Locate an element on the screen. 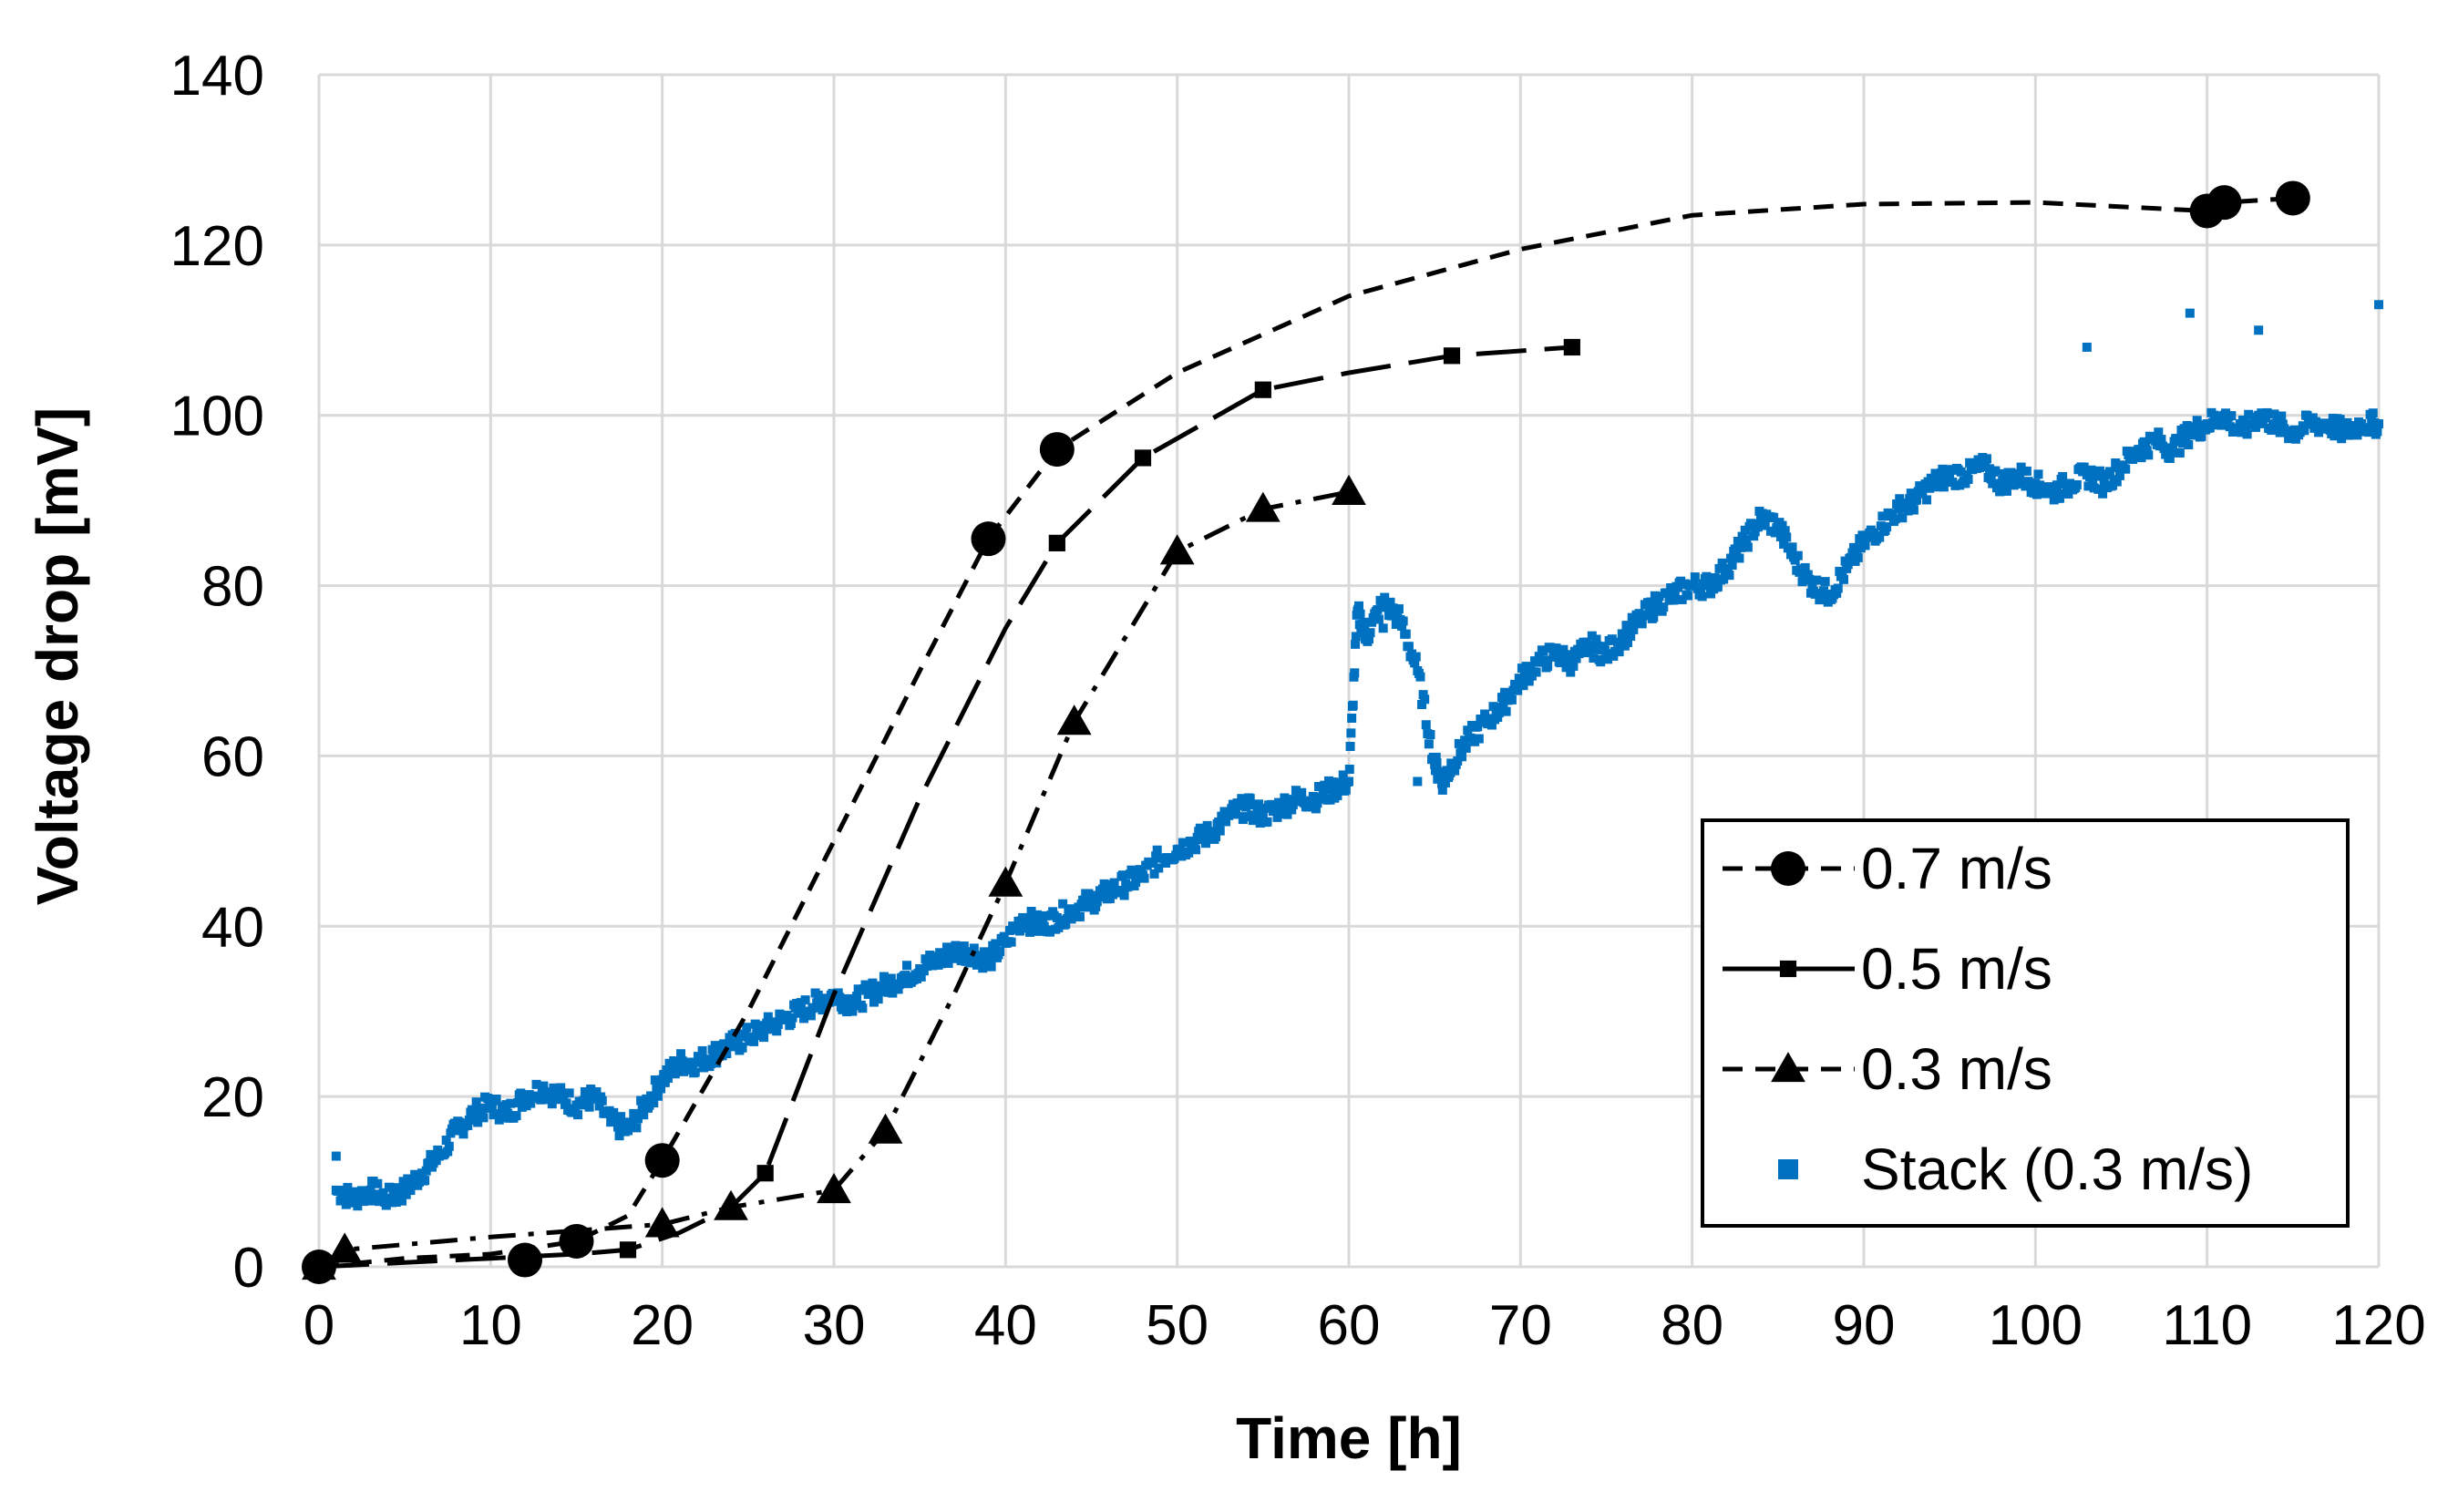 The width and height of the screenshot is (2448, 1512). x-tick-label: 80 is located at coordinates (1692, 1325).